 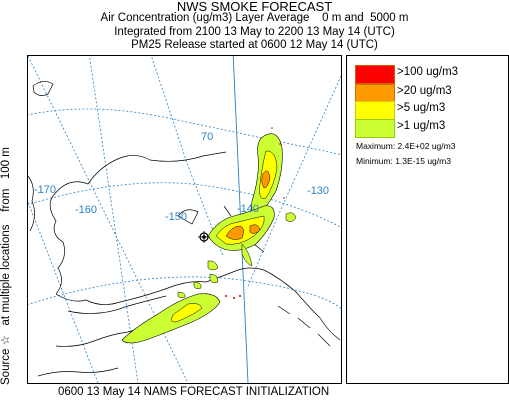 What do you see at coordinates (241, 236) in the screenshot?
I see `smoke-plume-central` at bounding box center [241, 236].